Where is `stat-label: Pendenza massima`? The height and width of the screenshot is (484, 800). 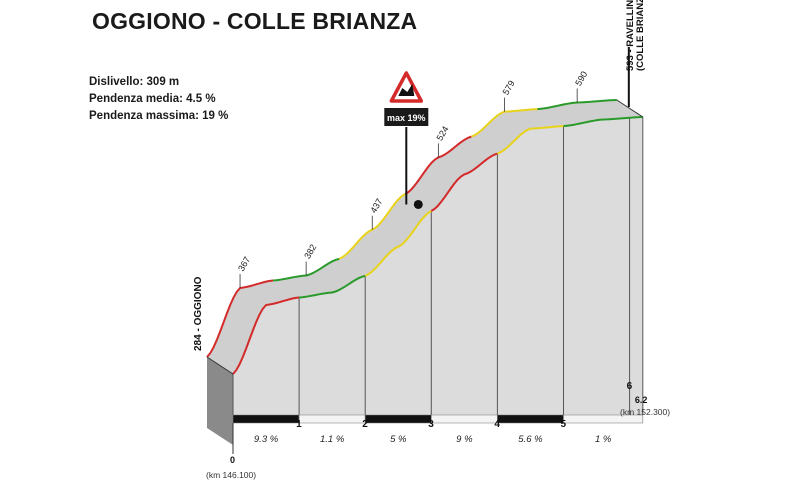 stat-label: Pendenza massima is located at coordinates (142, 116).